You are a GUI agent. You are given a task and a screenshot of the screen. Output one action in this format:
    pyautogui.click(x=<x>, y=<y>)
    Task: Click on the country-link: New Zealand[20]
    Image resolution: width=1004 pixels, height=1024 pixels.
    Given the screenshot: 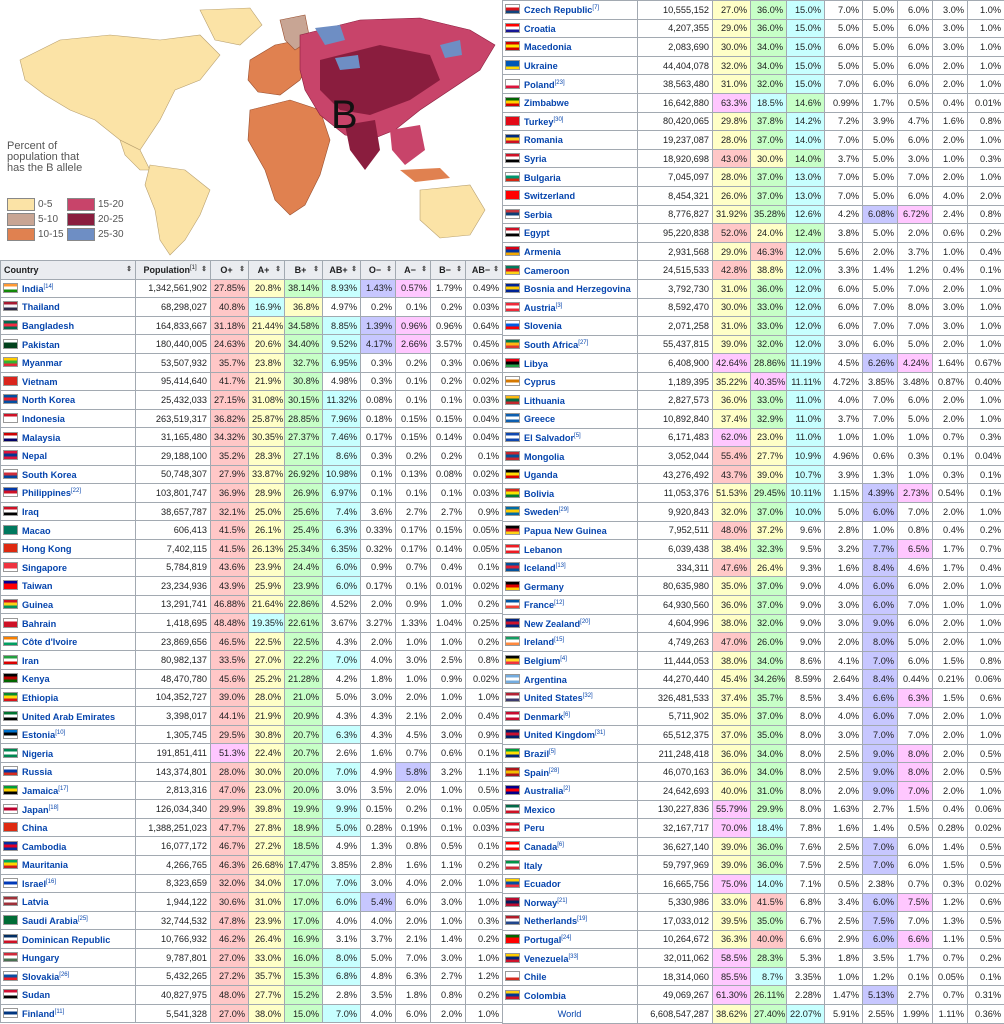 What is the action you would take?
    pyautogui.click(x=570, y=623)
    